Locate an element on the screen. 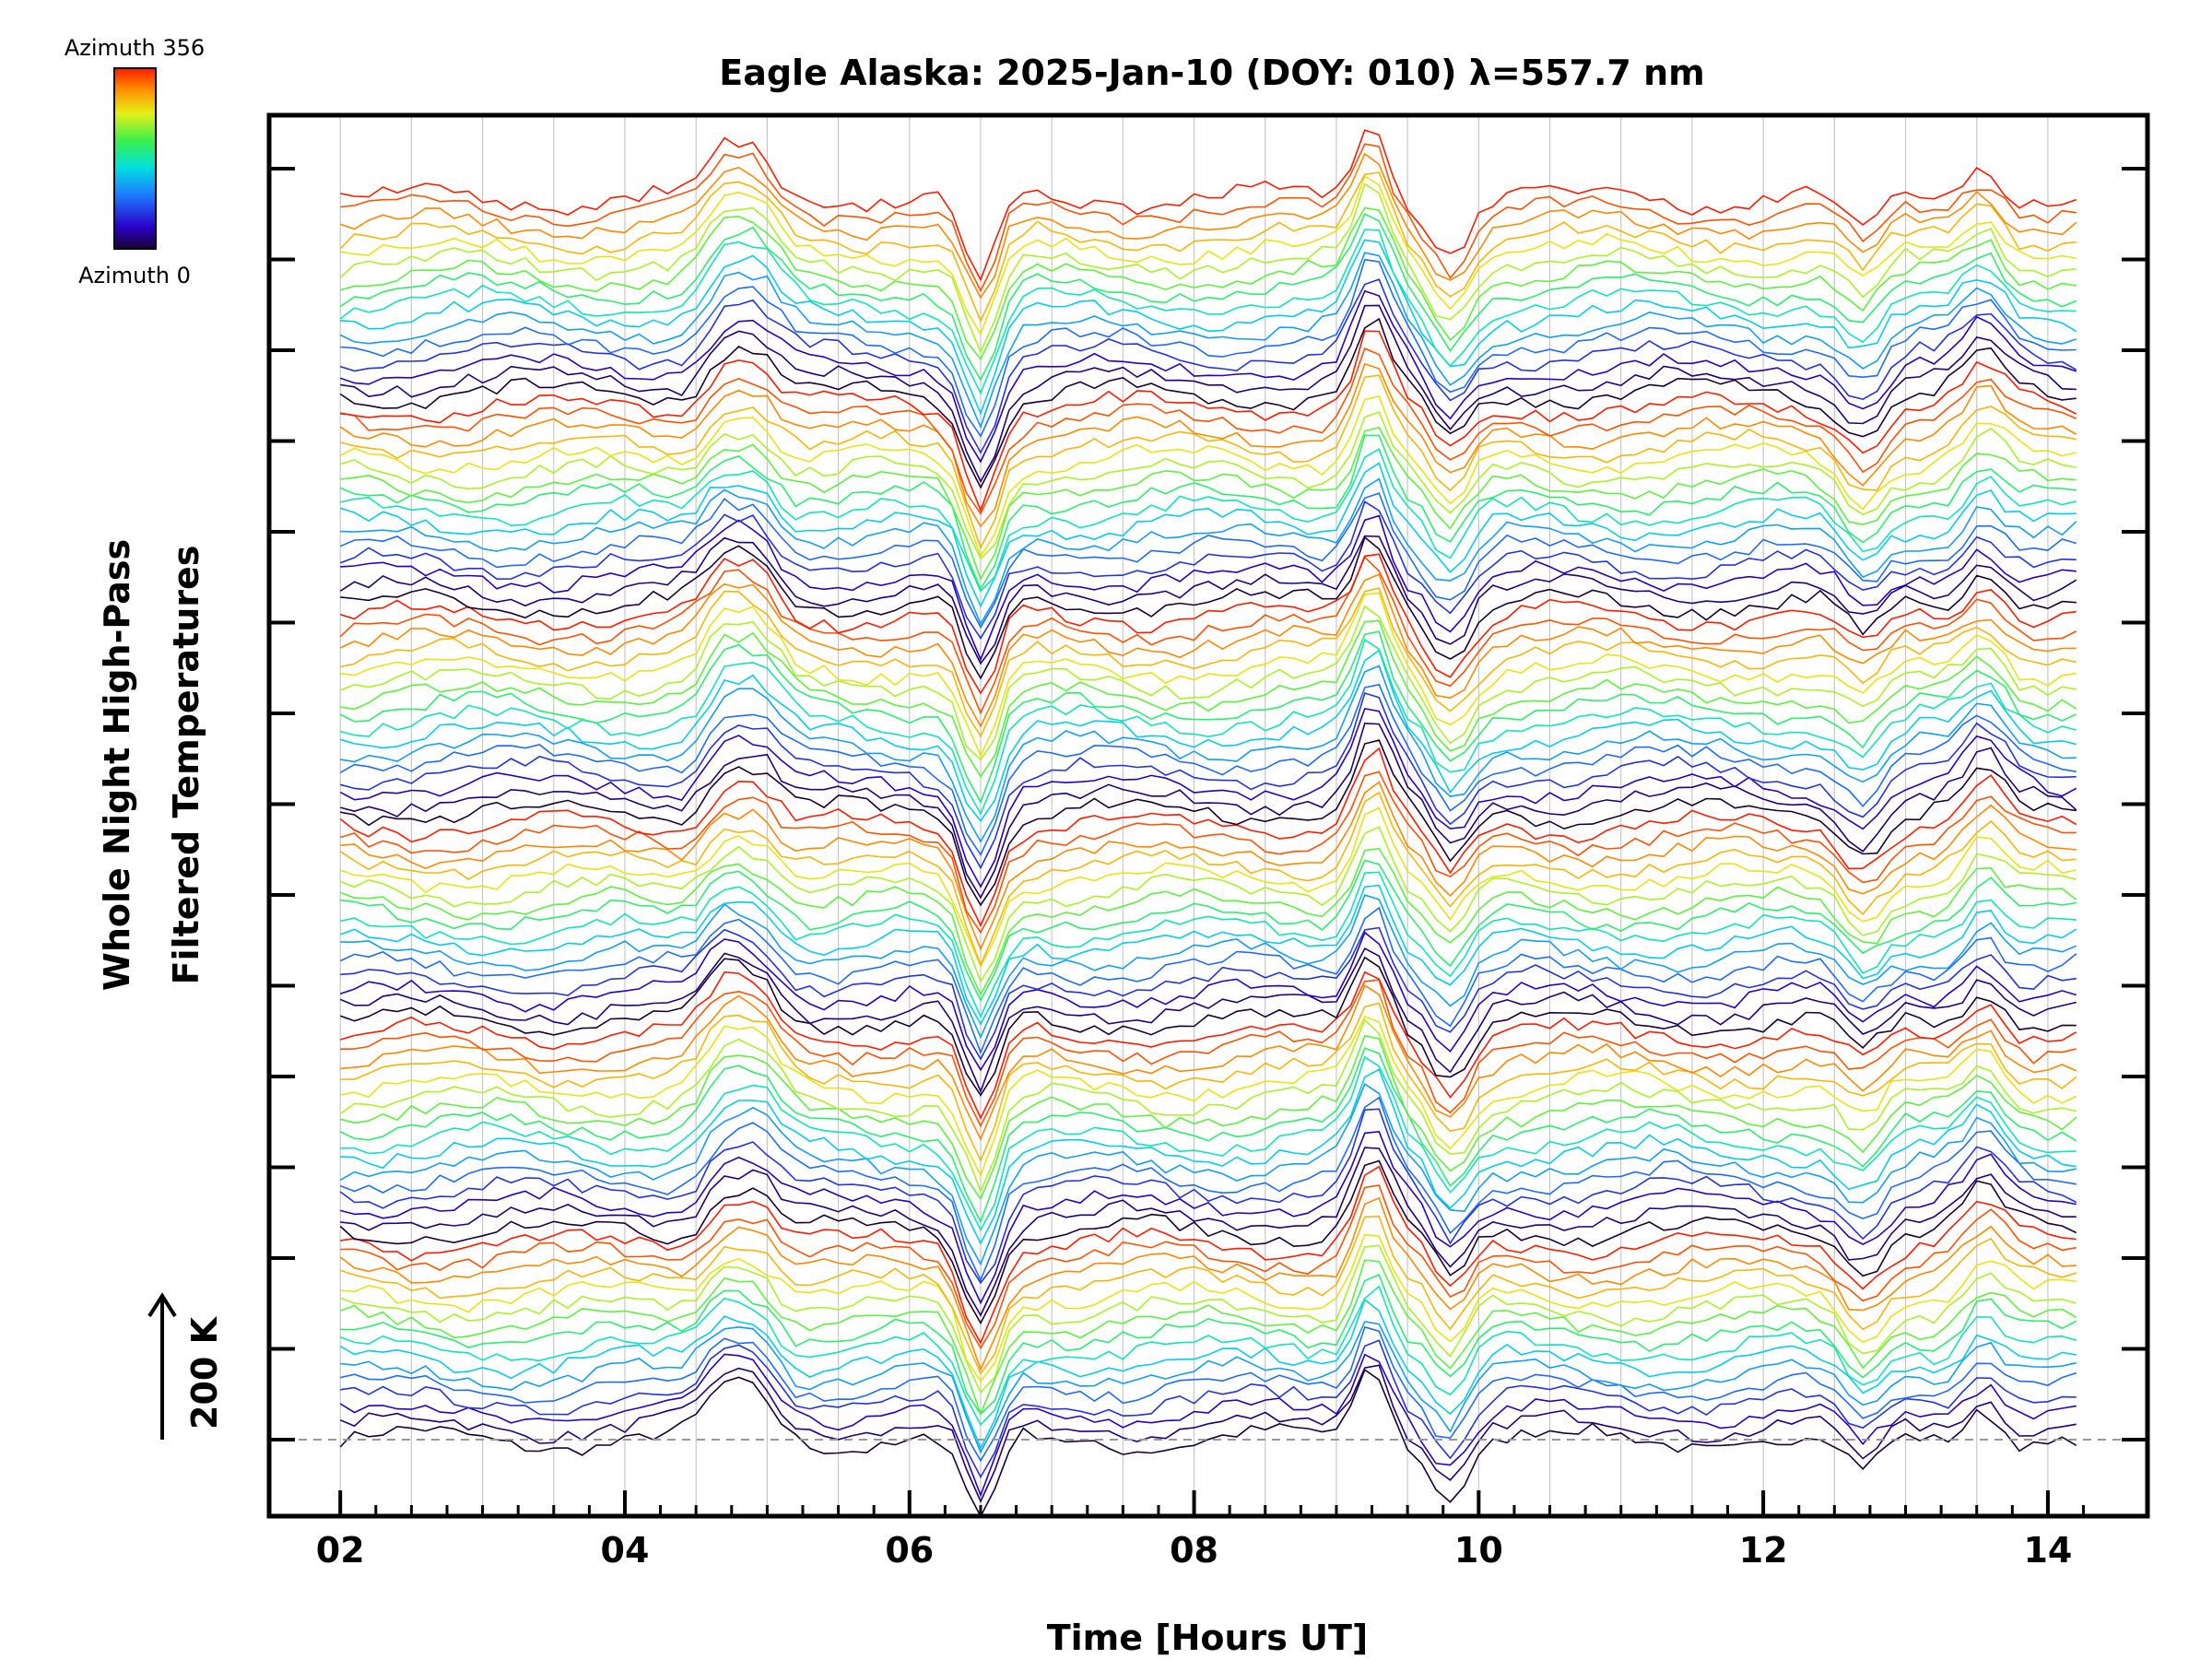  x-axis-ticks: 02 04 06 08 10 12 14 is located at coordinates (1201, 1530).